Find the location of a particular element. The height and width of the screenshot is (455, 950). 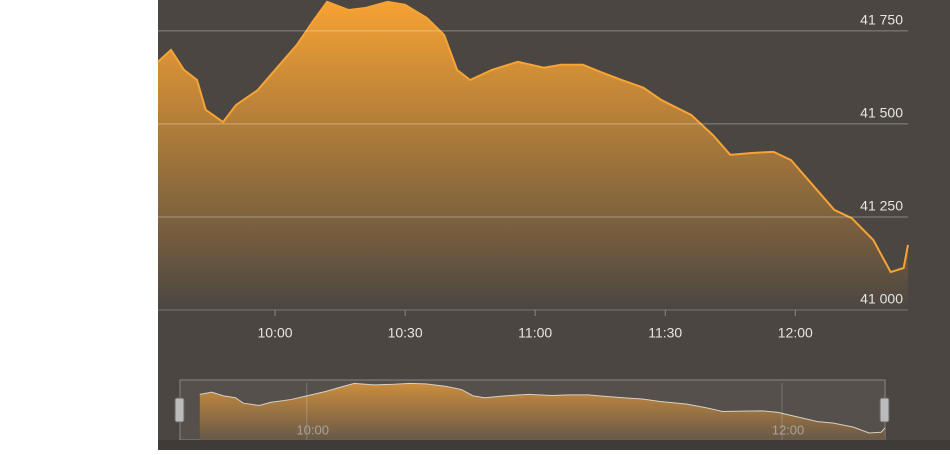

navigator-tick-label: 12:00 is located at coordinates (788, 429).